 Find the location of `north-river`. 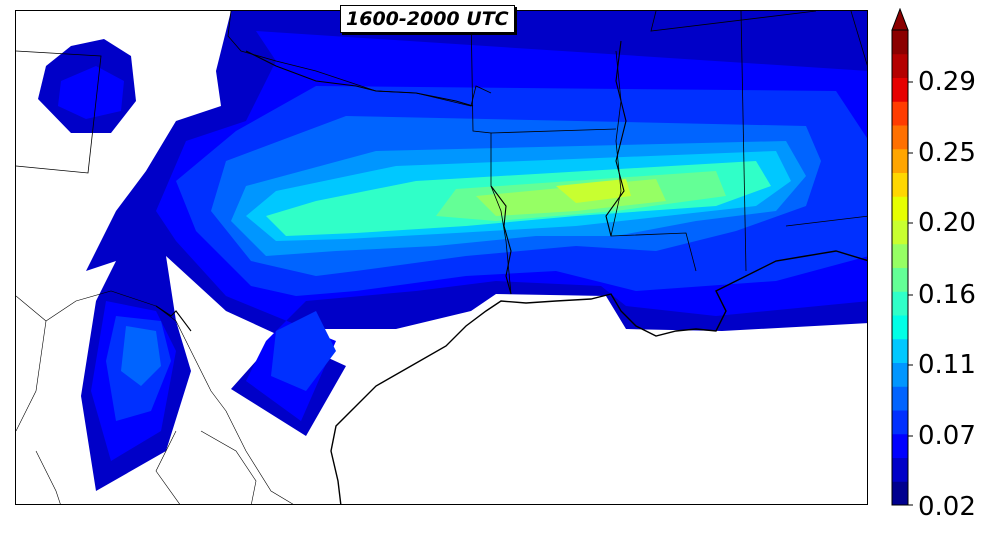

north-river is located at coordinates (359, 78).